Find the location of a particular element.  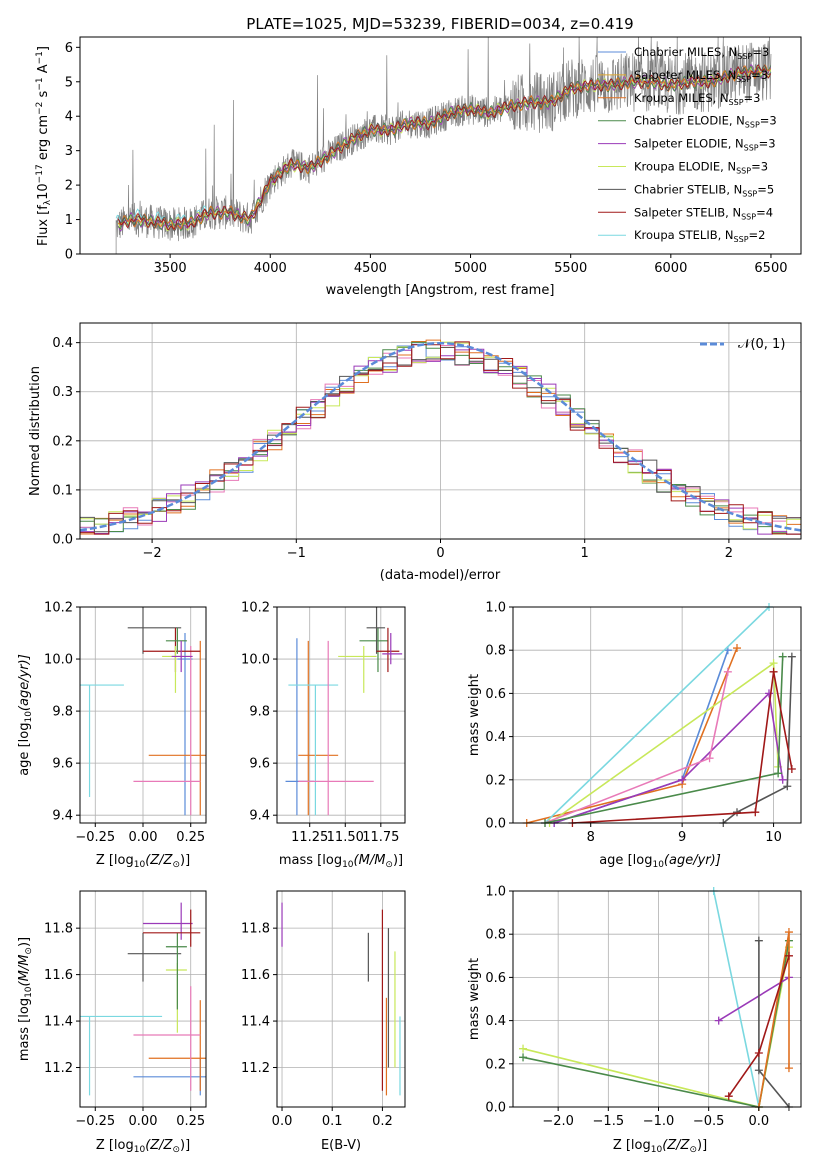

mass-vs-z-plot is located at coordinates (143, 999).